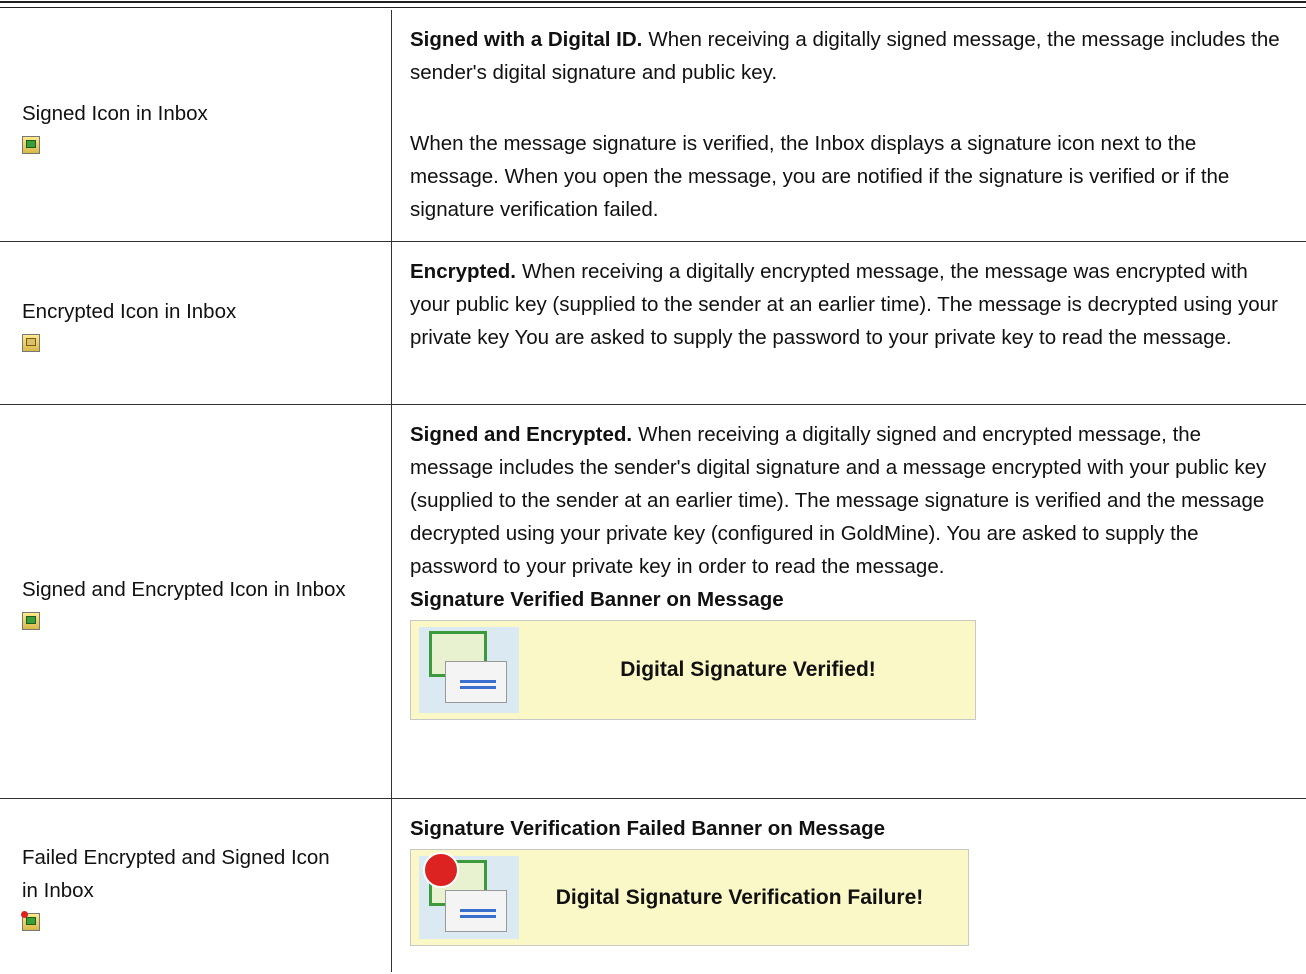 The width and height of the screenshot is (1306, 974). Describe the element at coordinates (463, 271) in the screenshot. I see `lead: Encrypted.` at that location.